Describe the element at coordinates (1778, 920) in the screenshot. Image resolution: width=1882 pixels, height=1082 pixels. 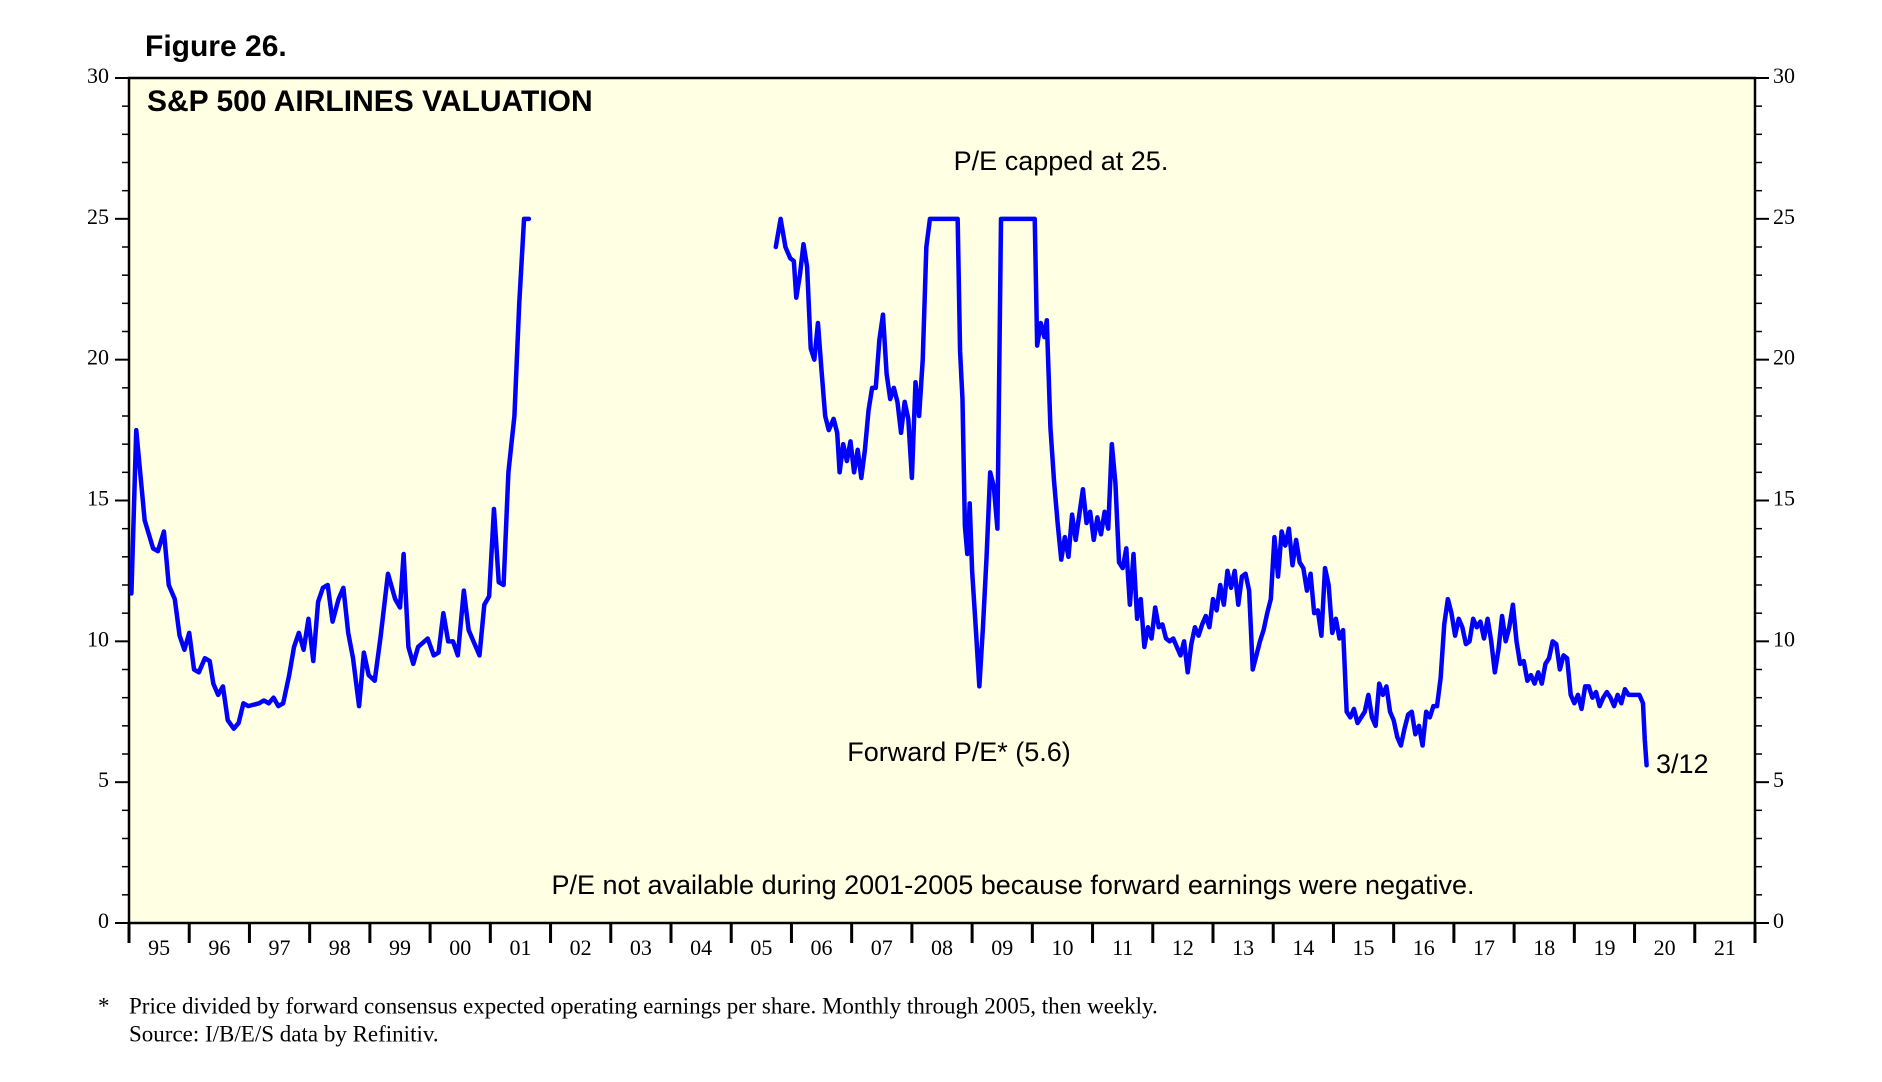
I see `y2-tick-label: 0` at that location.